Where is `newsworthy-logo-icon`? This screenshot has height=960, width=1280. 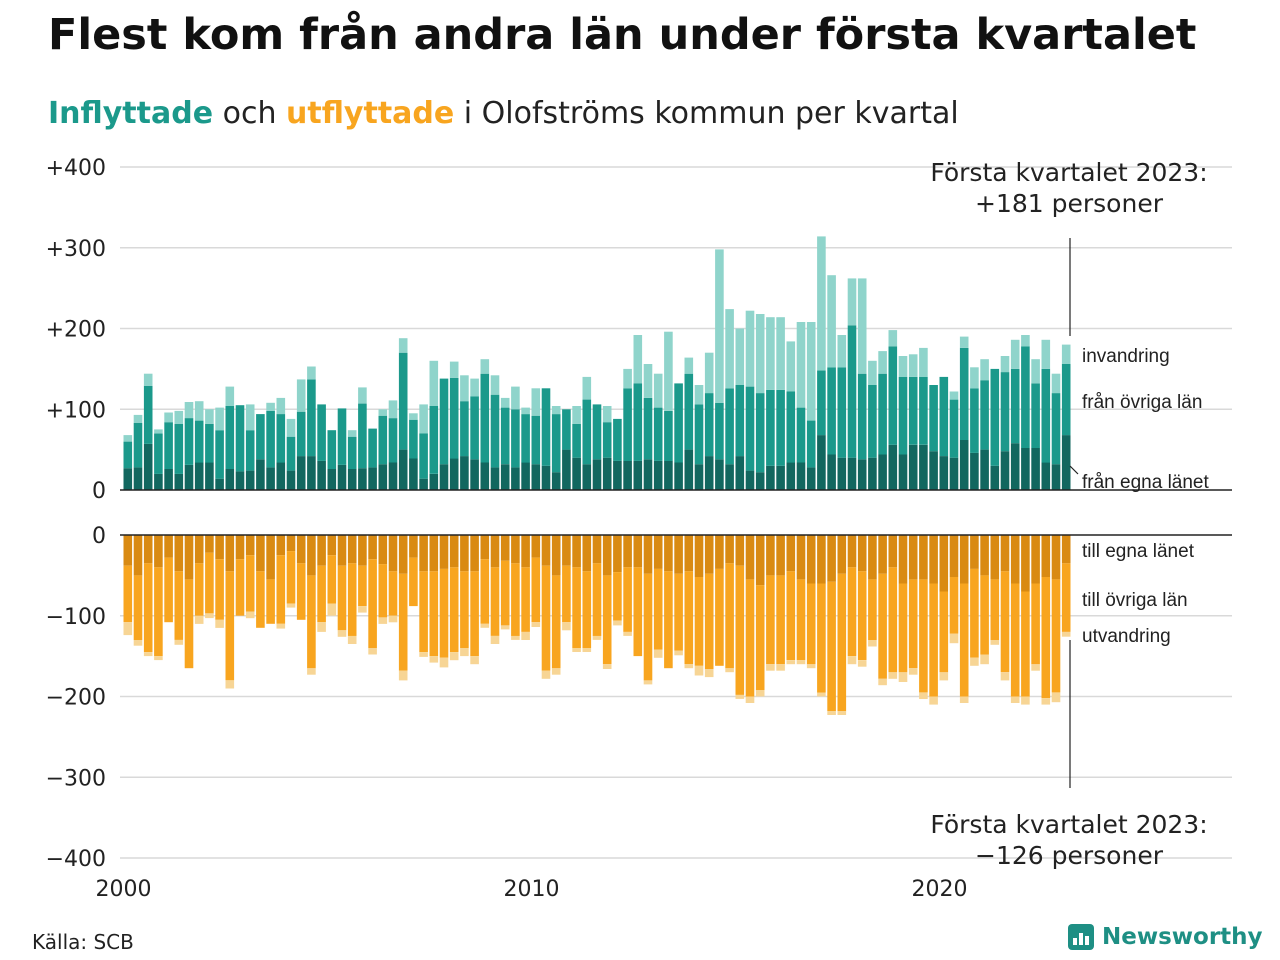 newsworthy-logo-icon is located at coordinates (1081, 937).